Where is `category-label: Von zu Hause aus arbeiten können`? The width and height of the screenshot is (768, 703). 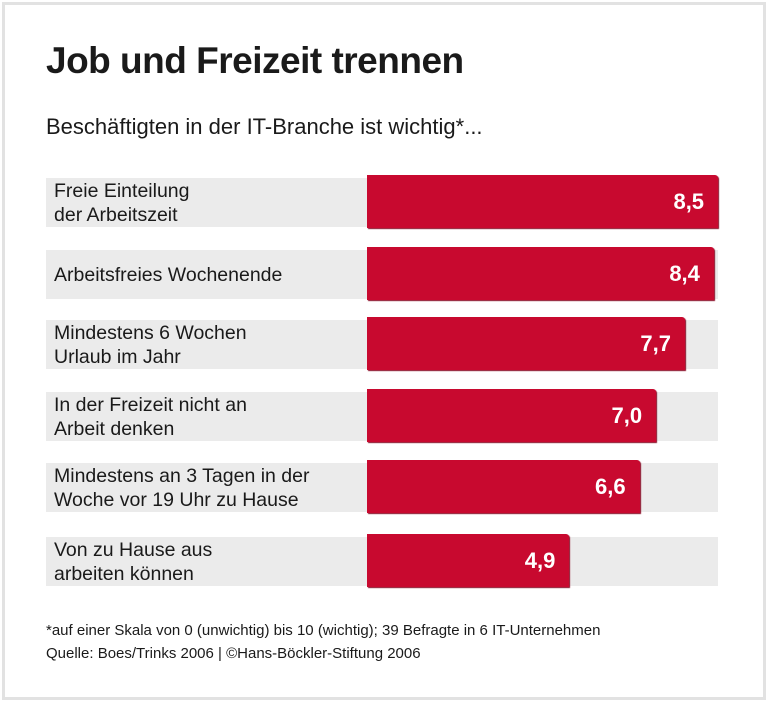
category-label: Von zu Hause aus arbeiten können is located at coordinates (133, 561).